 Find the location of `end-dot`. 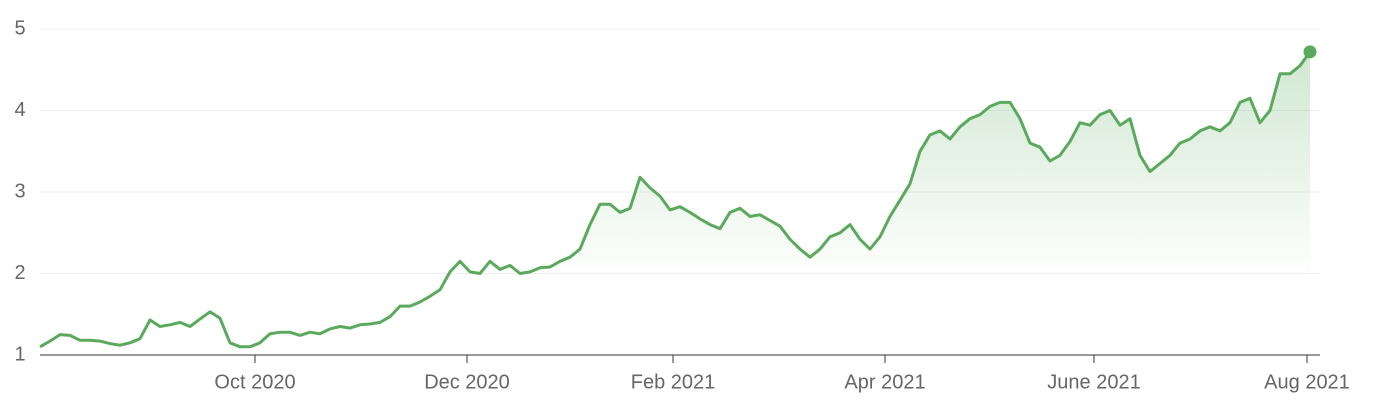

end-dot is located at coordinates (1310, 52).